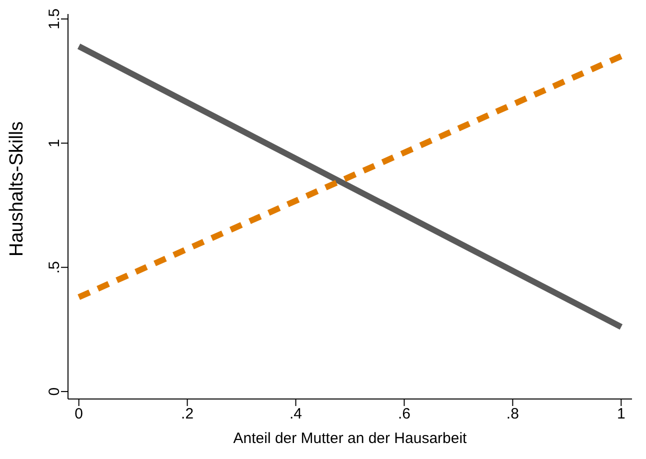 The height and width of the screenshot is (459, 646). What do you see at coordinates (54, 19) in the screenshot?
I see `y-tick-label: 1.5` at bounding box center [54, 19].